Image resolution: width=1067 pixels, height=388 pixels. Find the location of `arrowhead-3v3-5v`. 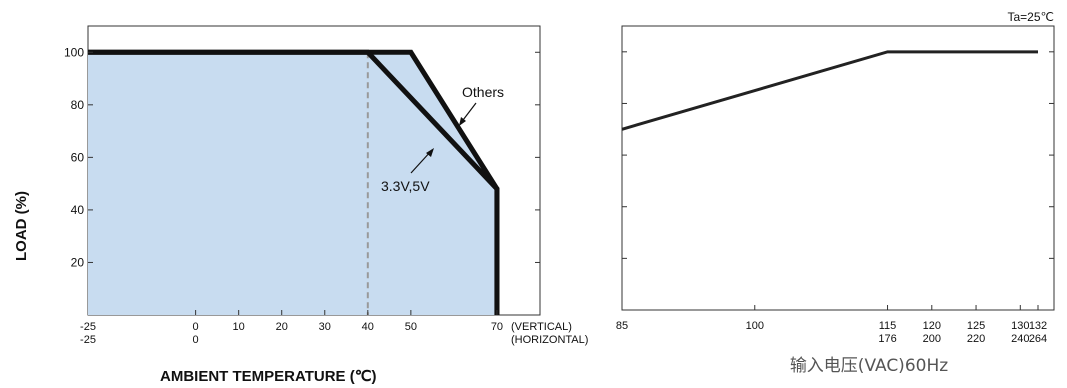

arrowhead-3v3-5v is located at coordinates (430, 152).